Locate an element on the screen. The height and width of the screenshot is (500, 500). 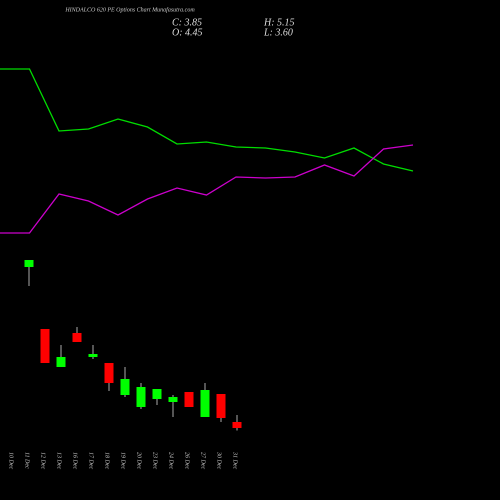
ohlc-label: H: 5.15 is located at coordinates (279, 22).